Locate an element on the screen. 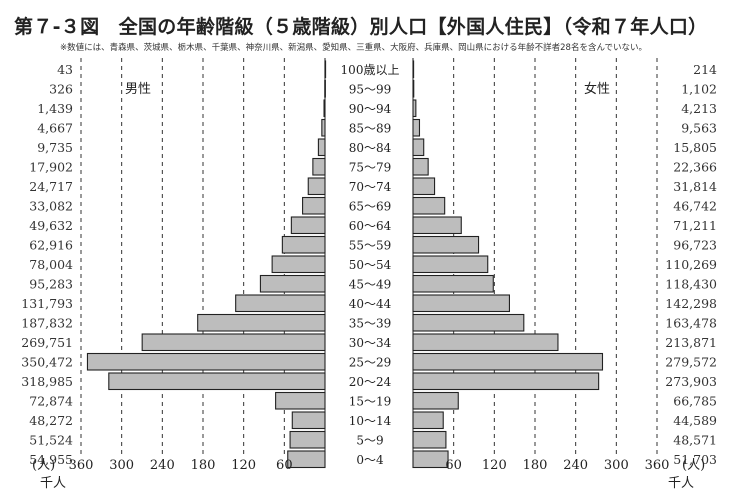  value-label-female: 110,269 is located at coordinates (691, 264).